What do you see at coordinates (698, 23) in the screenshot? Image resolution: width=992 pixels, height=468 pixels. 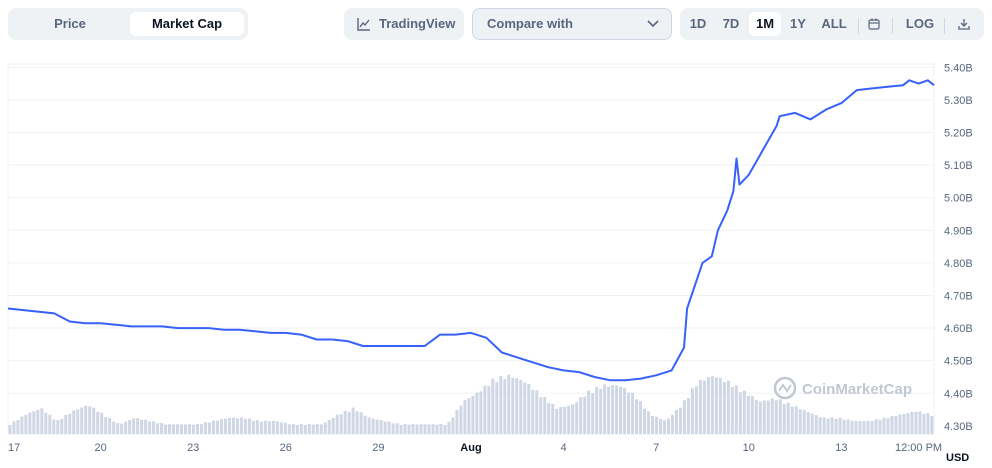 I see `range-1d: 1D` at bounding box center [698, 23].